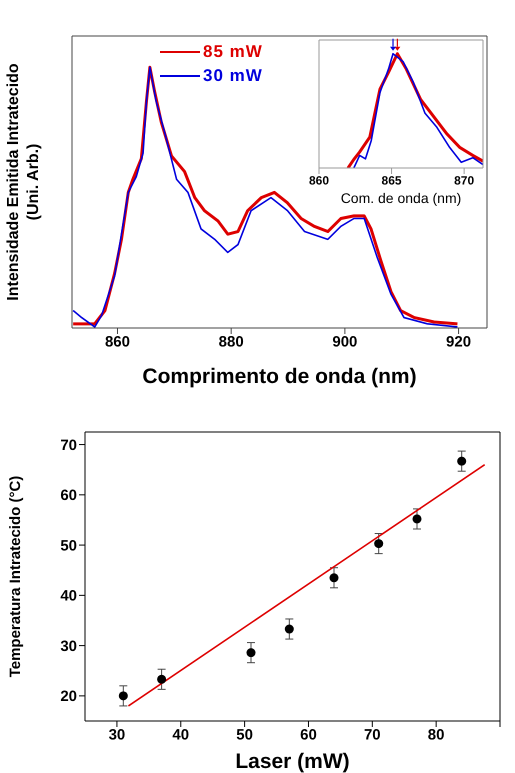 The width and height of the screenshot is (515, 773). Describe the element at coordinates (68, 545) in the screenshot. I see `y-tick-label: 50` at that location.